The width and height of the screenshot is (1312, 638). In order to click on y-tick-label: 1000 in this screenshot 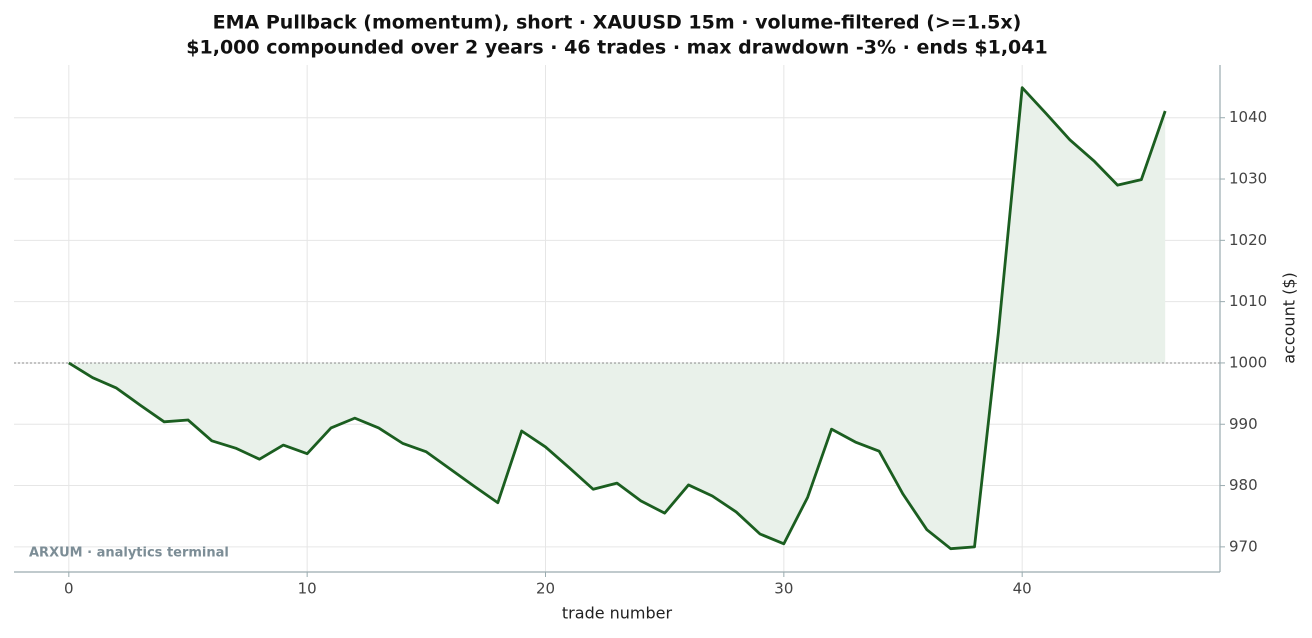, I will do `click(1248, 362)`.